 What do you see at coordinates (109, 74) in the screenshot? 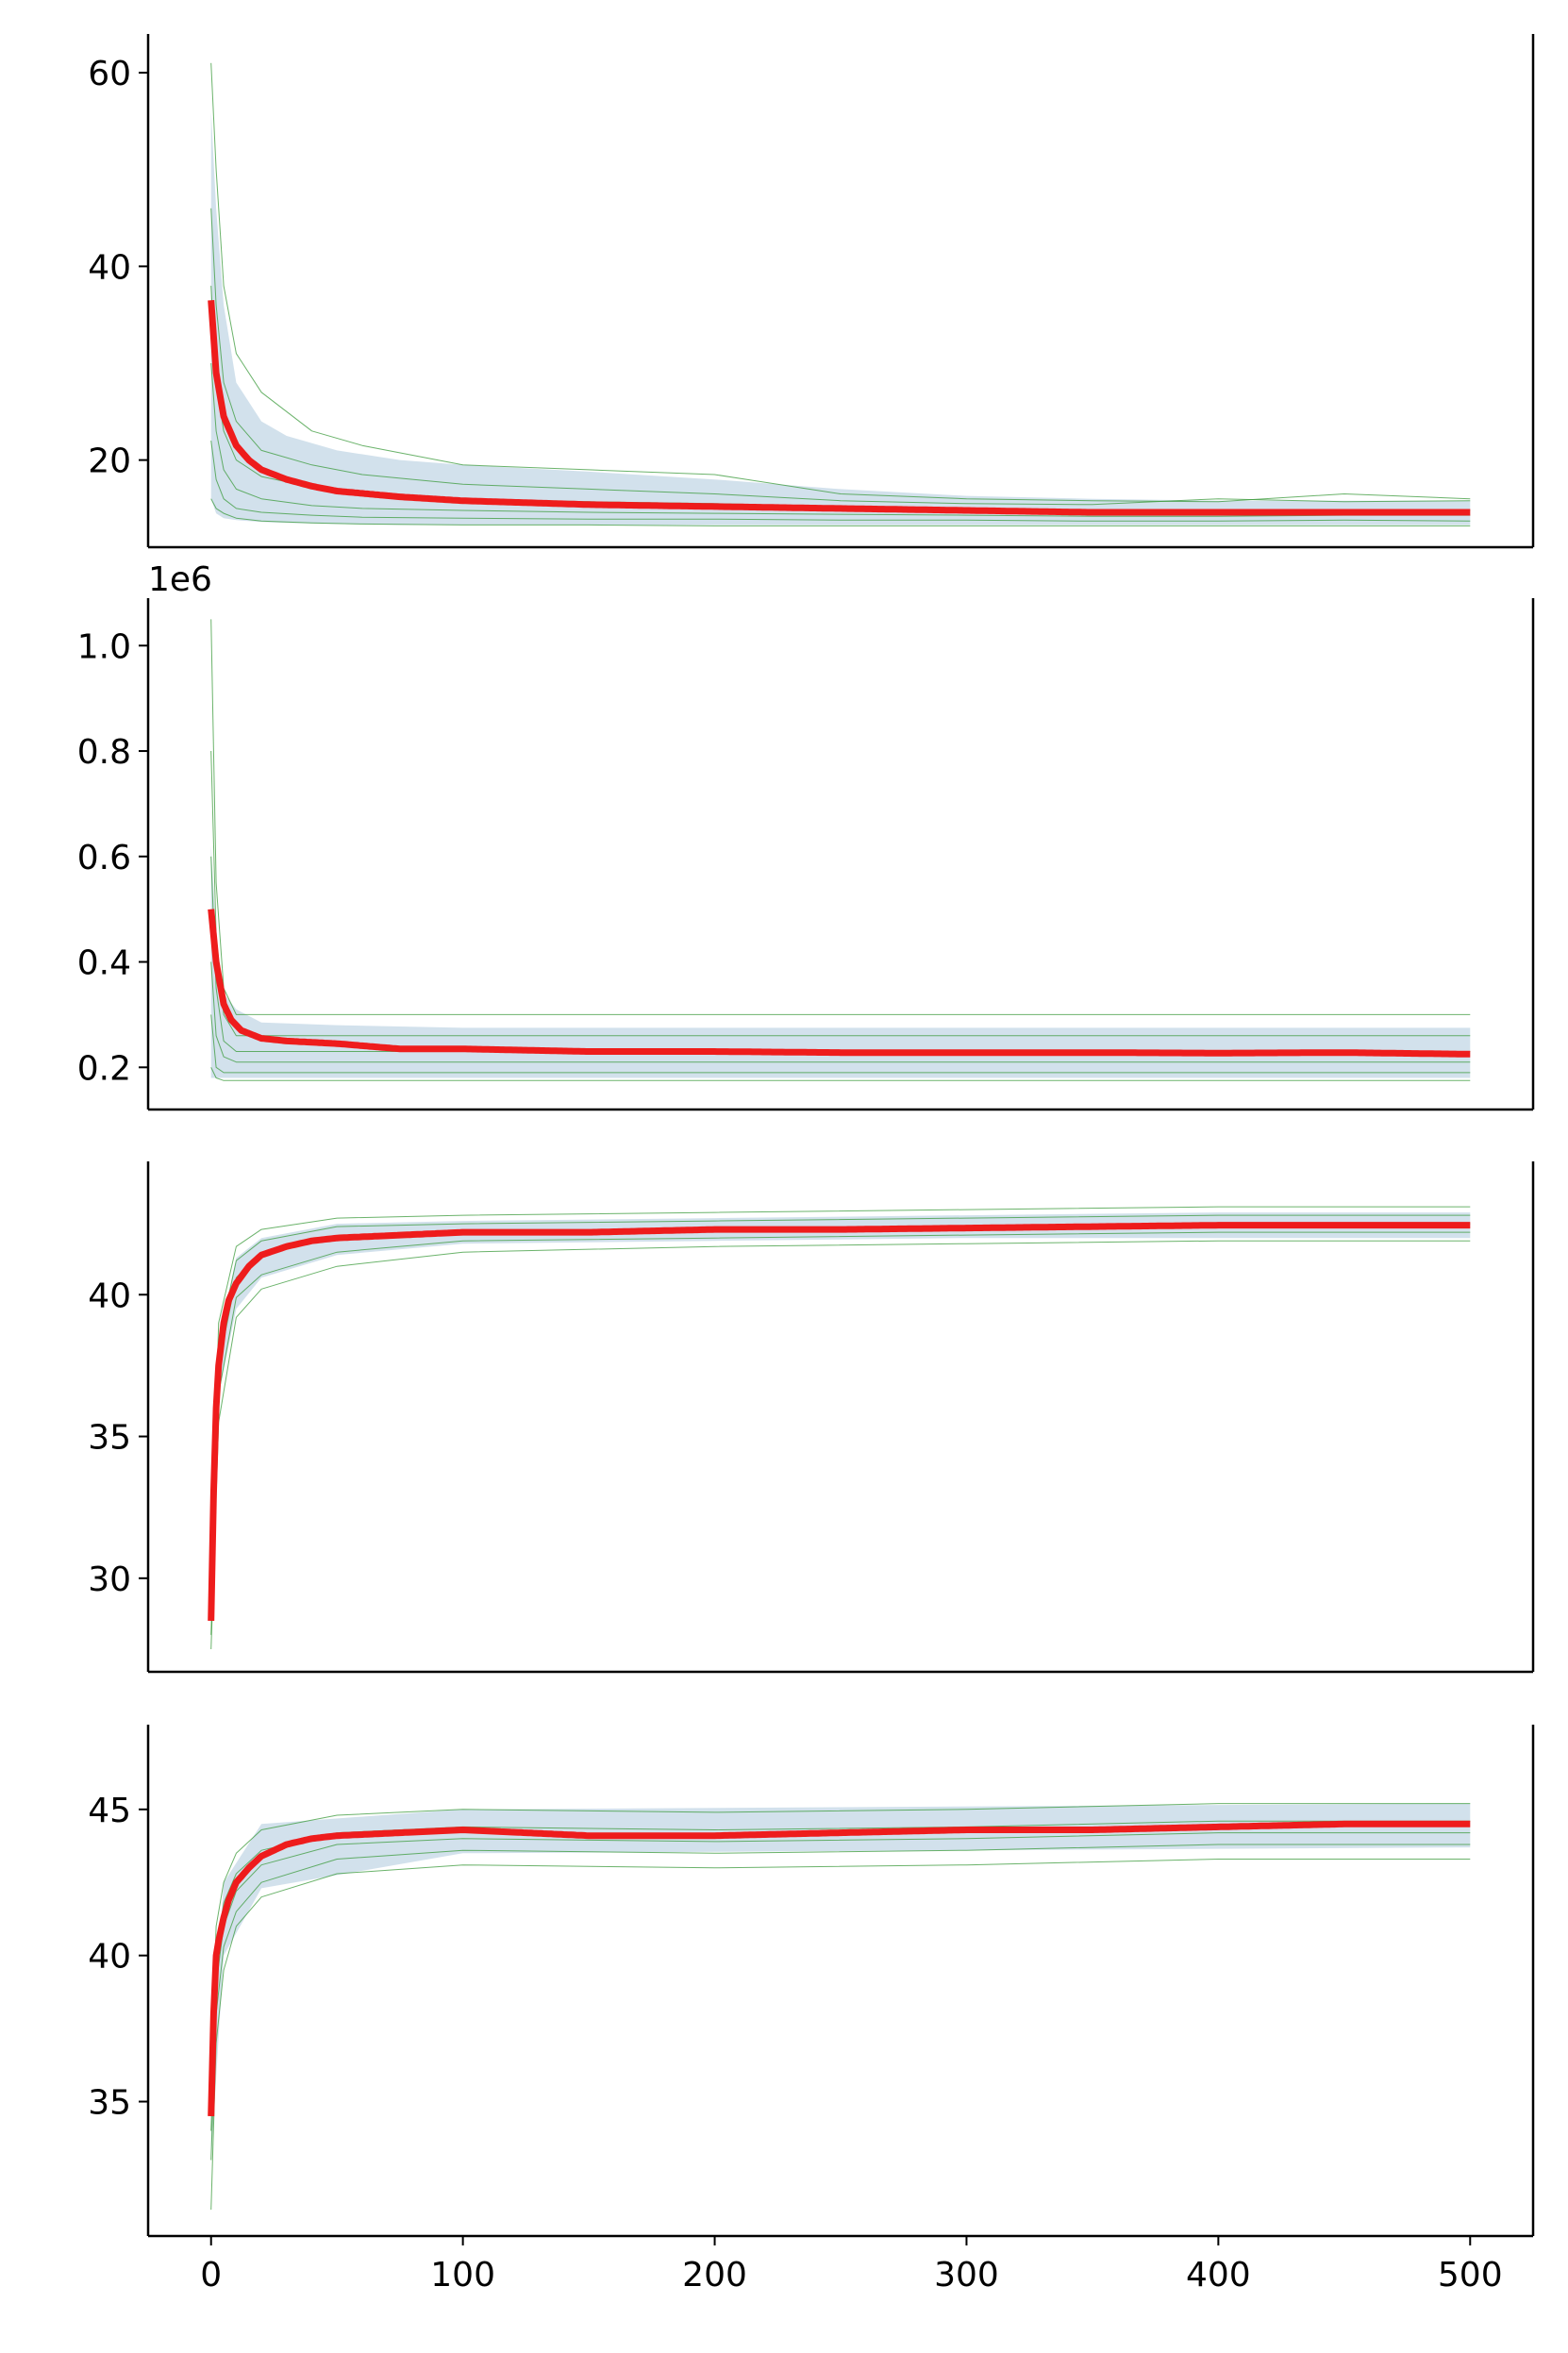
I see `y-tick-label: 60` at bounding box center [109, 74].